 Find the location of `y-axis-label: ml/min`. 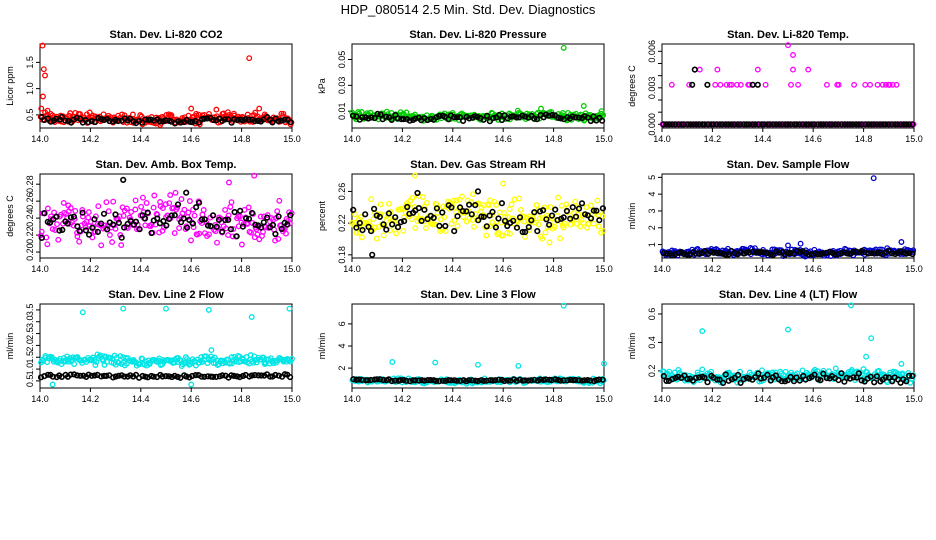

y-axis-label: ml/min is located at coordinates (632, 216).